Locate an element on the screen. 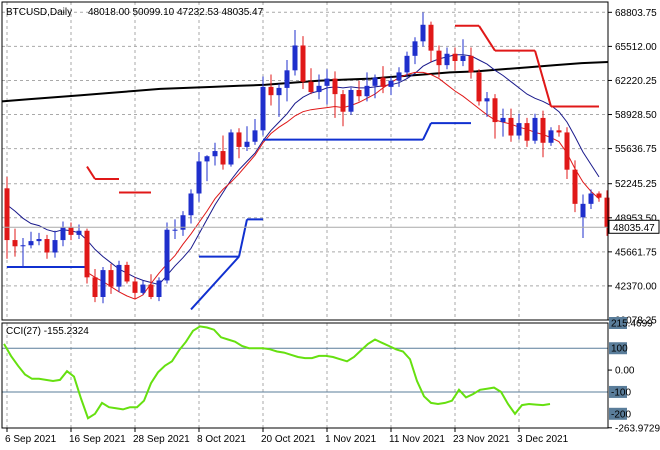  price-tick-label: 48953.50 is located at coordinates (636, 218).